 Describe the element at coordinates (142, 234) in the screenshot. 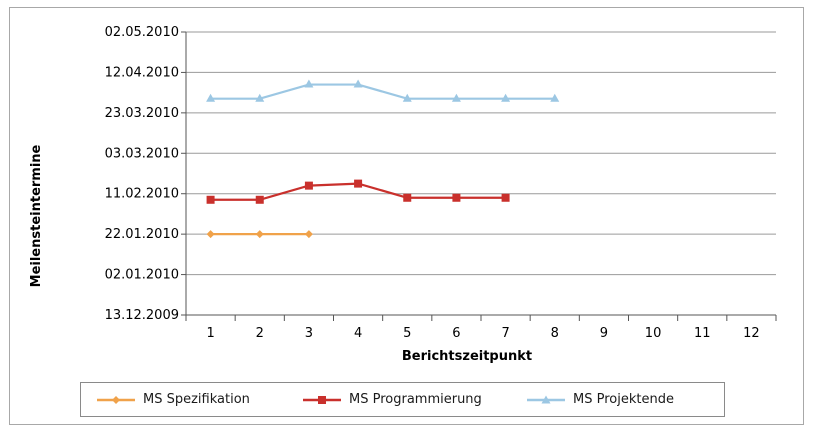

I see `y-tick-label: 22.01.2010` at that location.